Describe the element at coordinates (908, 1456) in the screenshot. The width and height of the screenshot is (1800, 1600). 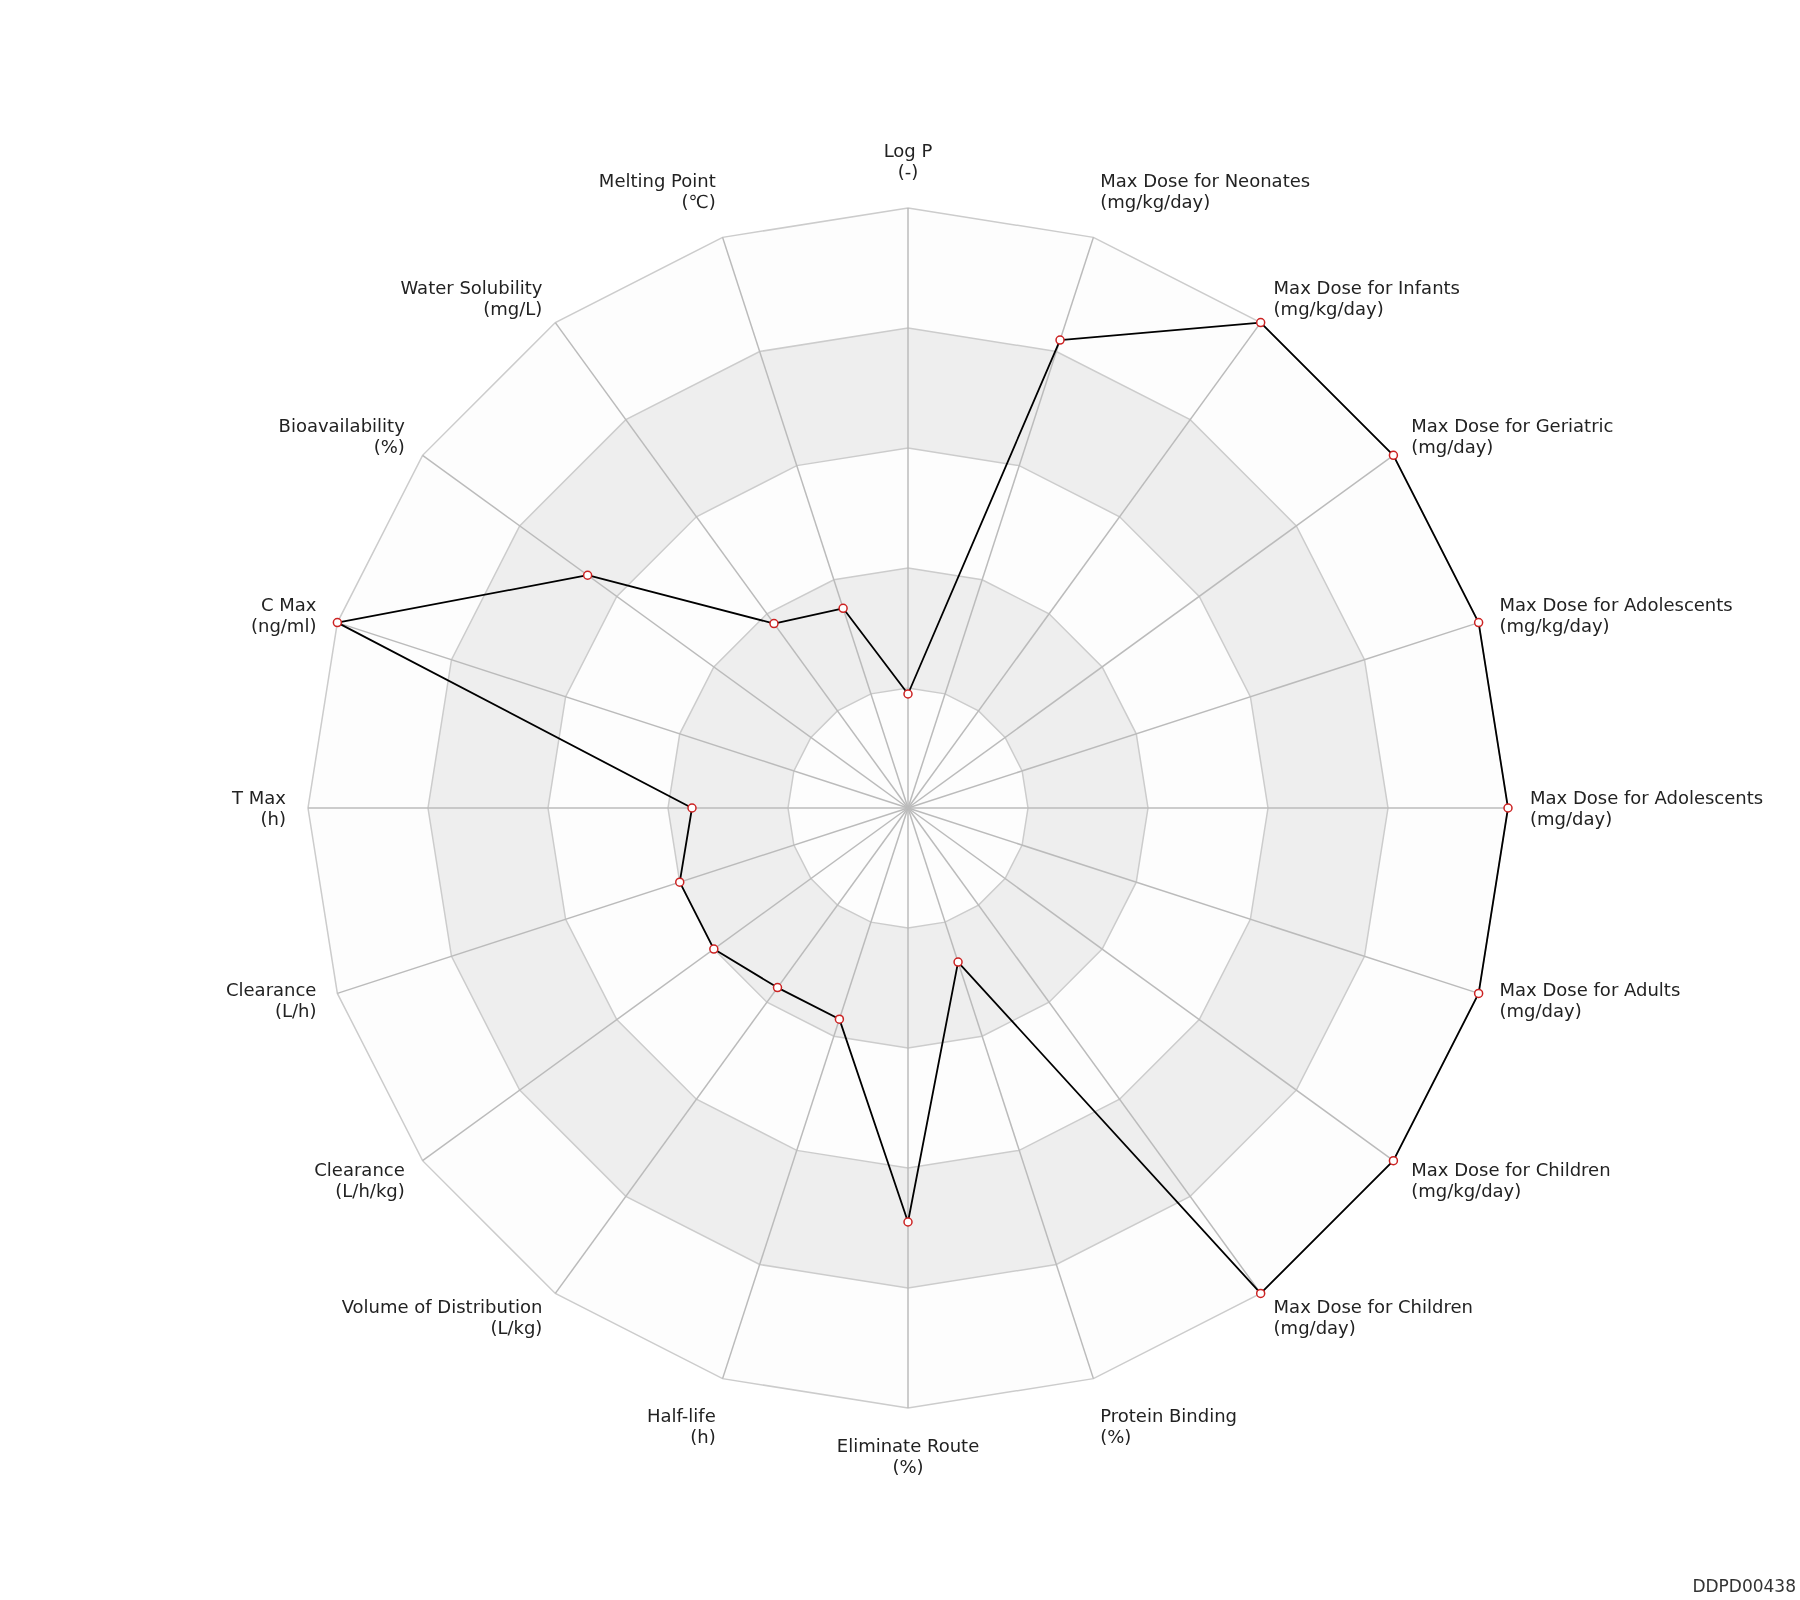
I see `spoke-label: Eliminate Route (%)` at that location.